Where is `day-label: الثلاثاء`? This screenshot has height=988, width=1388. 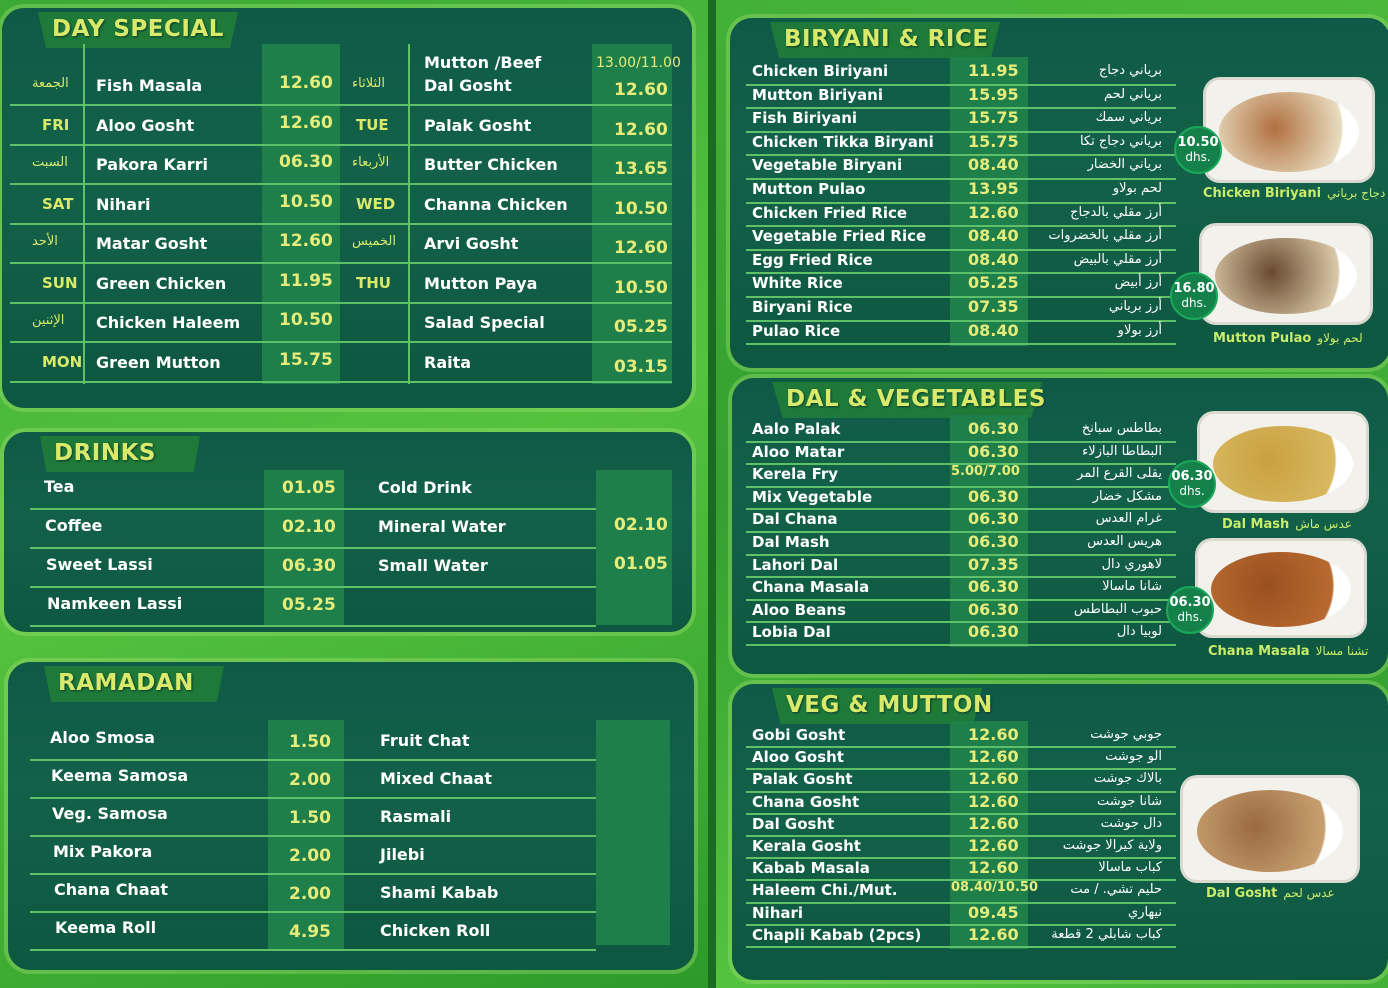 day-label: الثلاثاء is located at coordinates (368, 83).